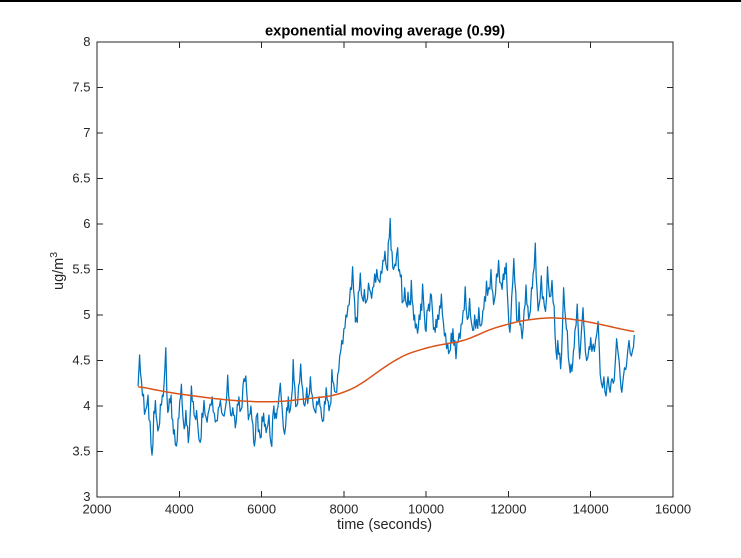 Image resolution: width=741 pixels, height=558 pixels. What do you see at coordinates (426, 509) in the screenshot?
I see `svg-text: 10000` at bounding box center [426, 509].